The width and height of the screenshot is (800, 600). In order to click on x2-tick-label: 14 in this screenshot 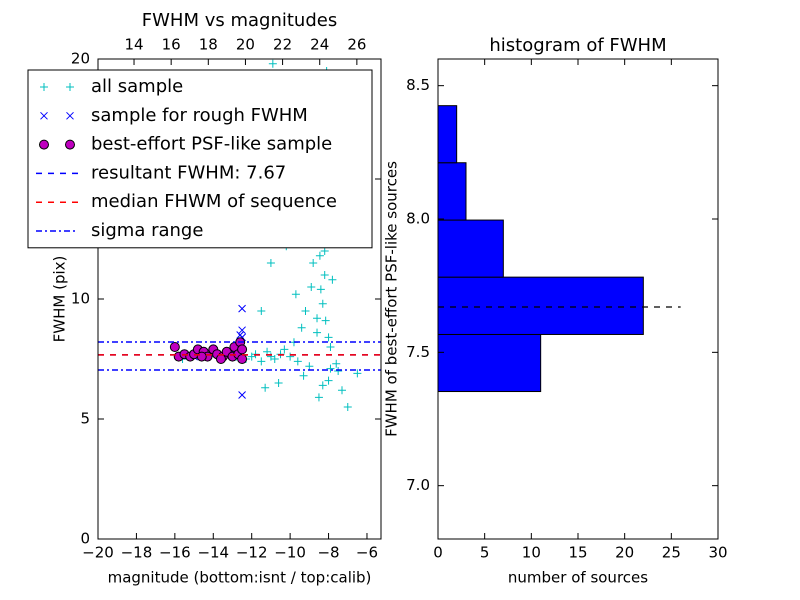, I will do `click(133, 45)`.